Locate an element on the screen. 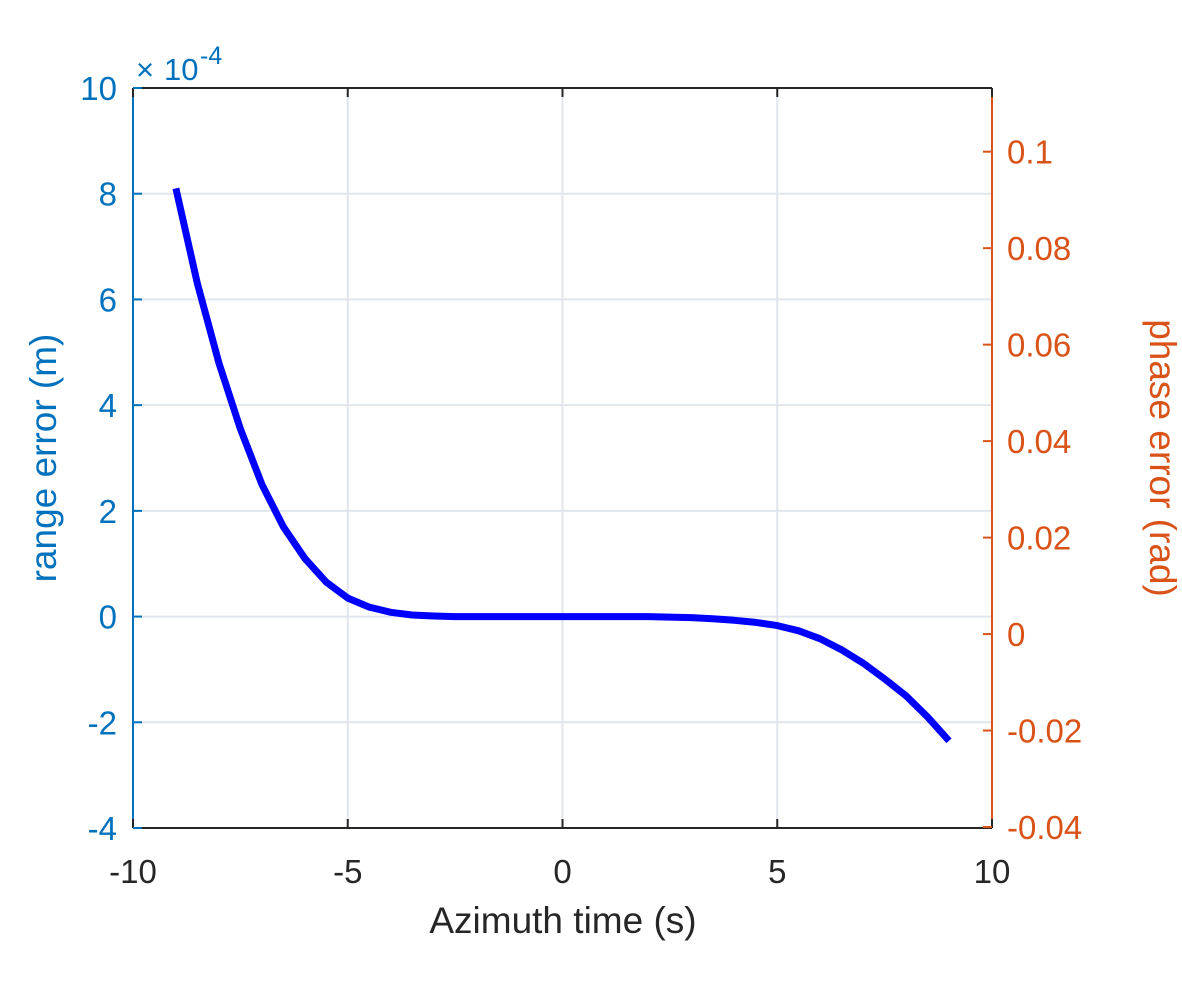  y-tick-label-left: -2 is located at coordinates (102, 722).